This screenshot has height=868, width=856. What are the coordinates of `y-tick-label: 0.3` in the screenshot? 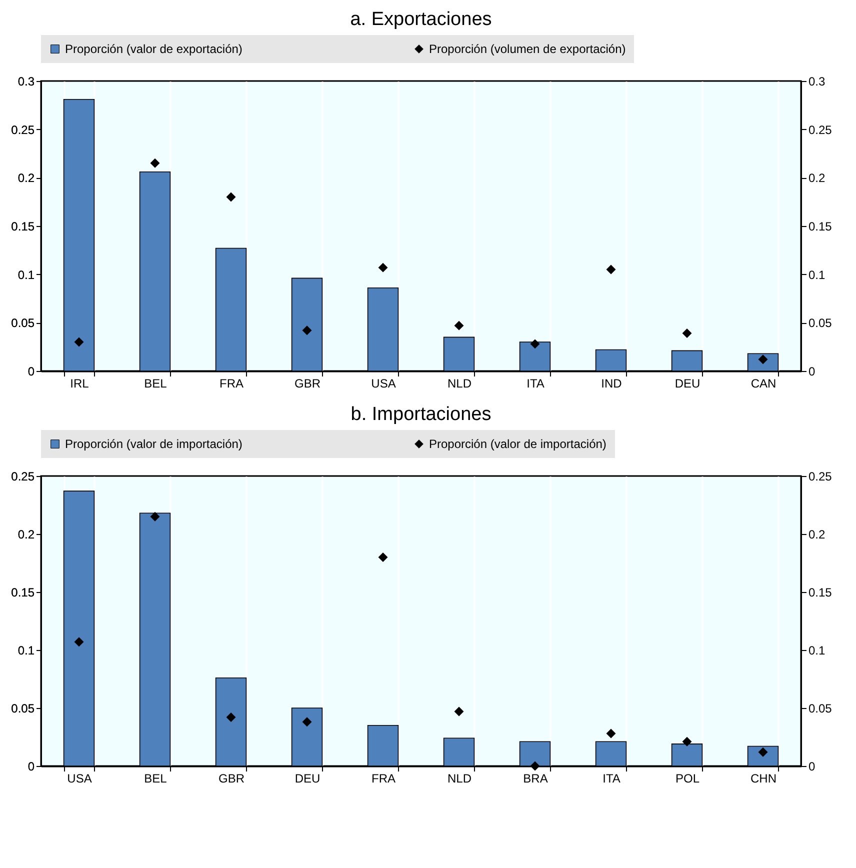 It's located at (26, 81).